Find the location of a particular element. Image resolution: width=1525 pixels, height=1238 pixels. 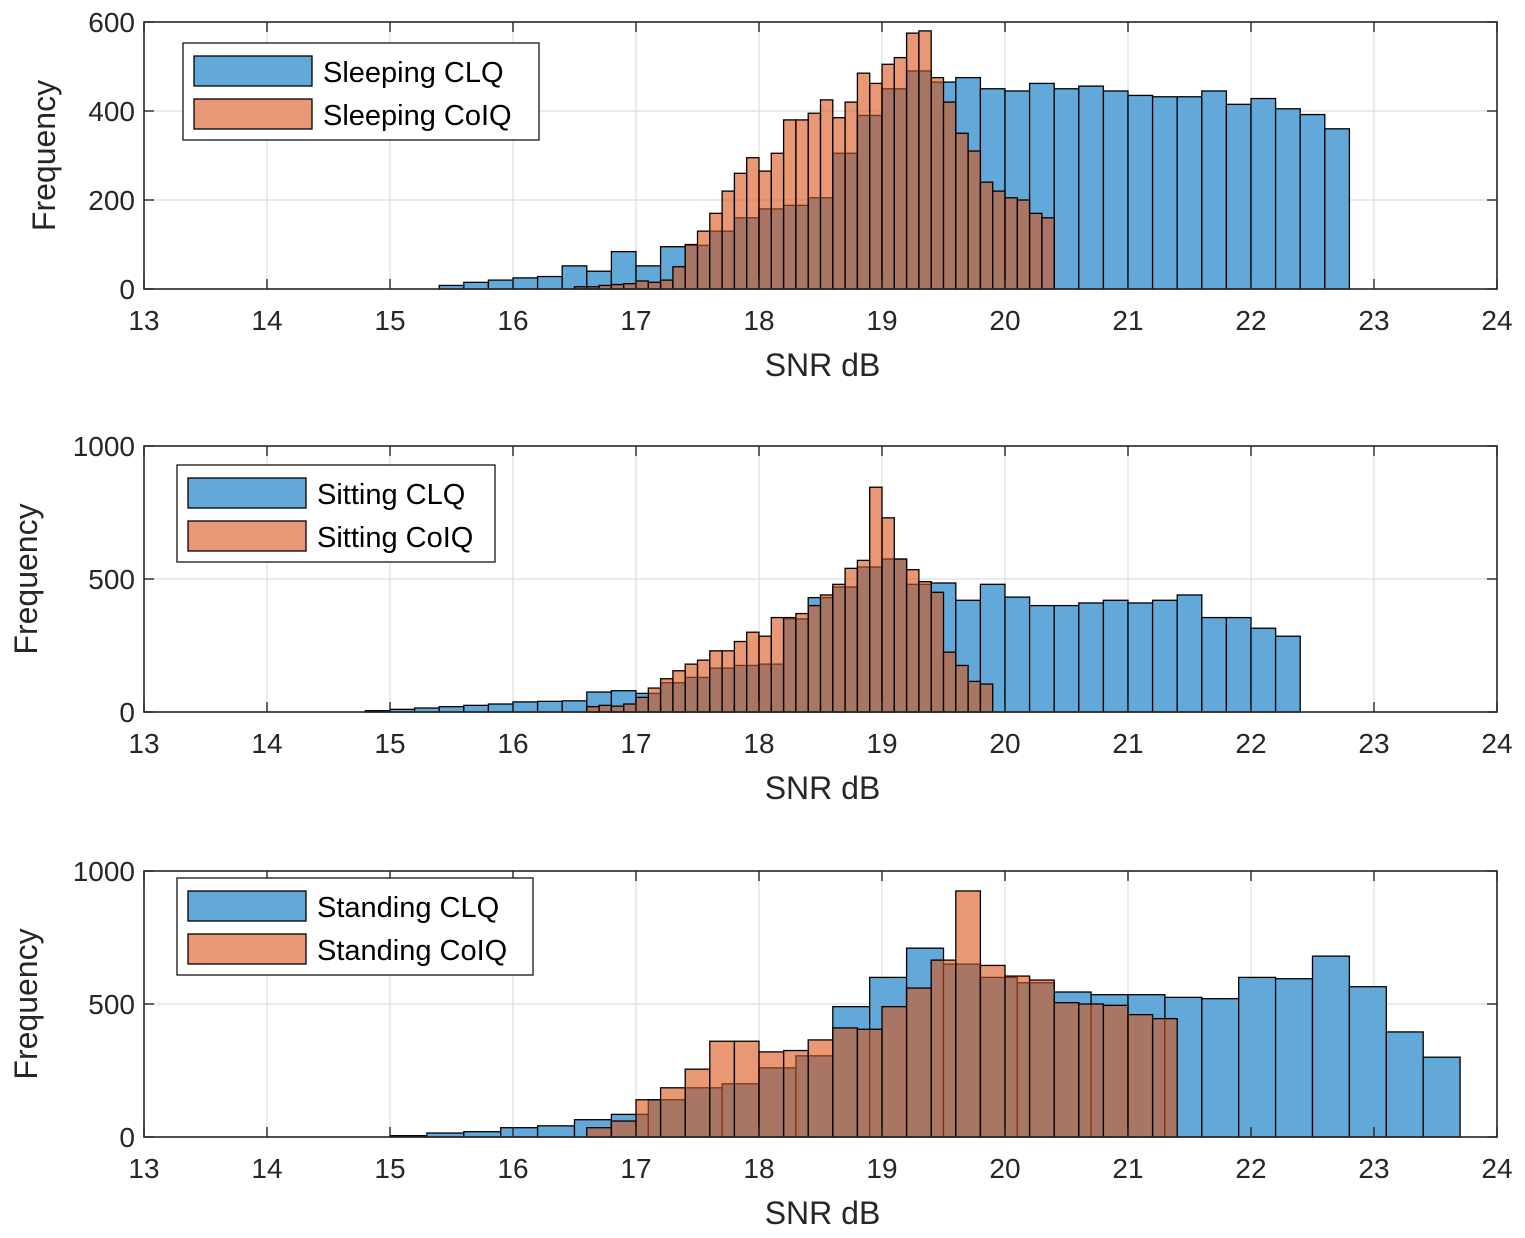

x-tick-label: 24 is located at coordinates (1496, 320).